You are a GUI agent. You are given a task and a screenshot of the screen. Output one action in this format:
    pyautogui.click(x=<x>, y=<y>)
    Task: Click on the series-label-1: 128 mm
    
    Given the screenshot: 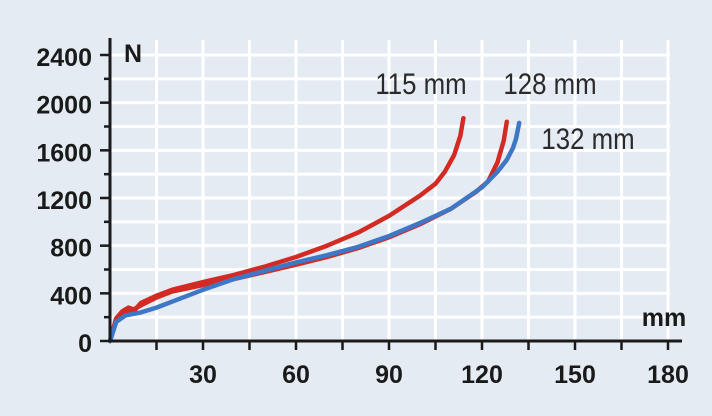 What is the action you would take?
    pyautogui.click(x=549, y=83)
    